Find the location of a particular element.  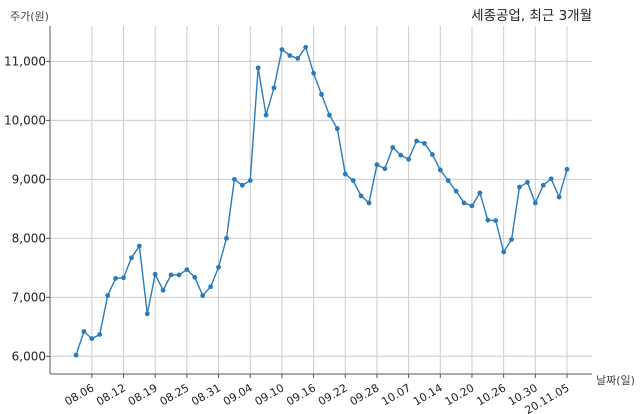

y-tick-label: 8,000 is located at coordinates (29, 238).